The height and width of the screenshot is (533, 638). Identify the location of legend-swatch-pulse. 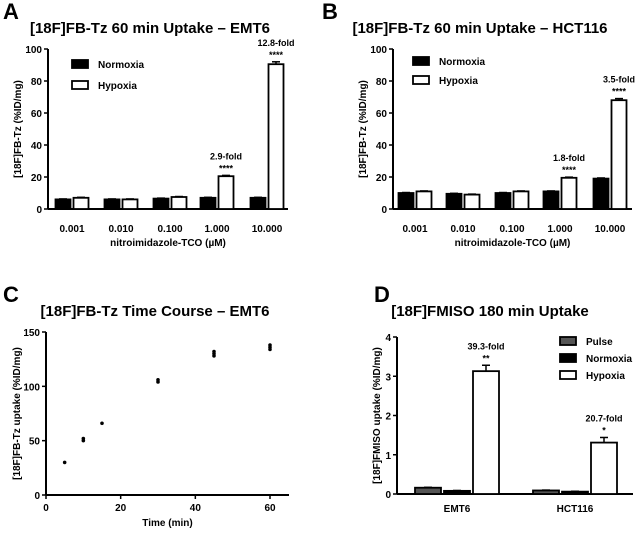
(568, 341).